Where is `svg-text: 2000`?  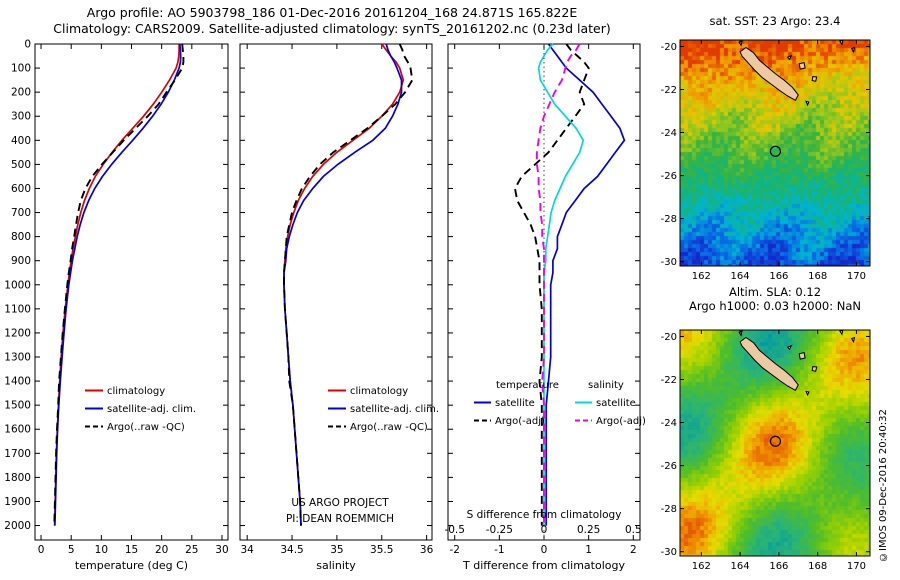
svg-text: 2000 is located at coordinates (17, 526).